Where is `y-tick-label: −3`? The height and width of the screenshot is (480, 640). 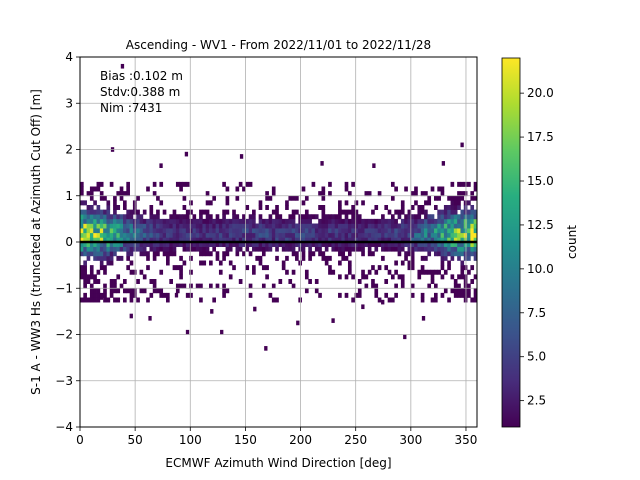 y-tick-label: −3 is located at coordinates (64, 381).